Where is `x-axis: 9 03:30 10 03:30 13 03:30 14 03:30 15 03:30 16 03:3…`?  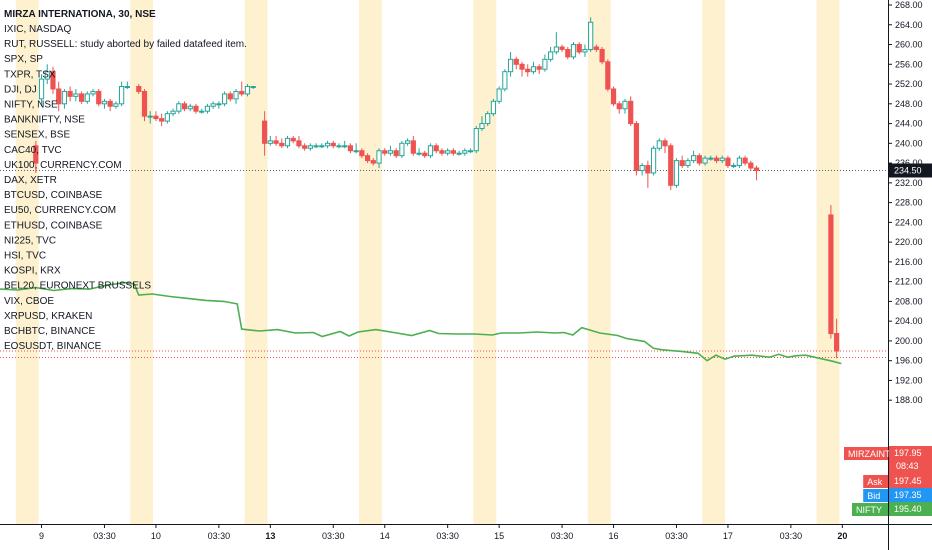
x-axis: 9 03:30 10 03:30 13 03:30 14 03:30 15 03:30 16 03:3… is located at coordinates (466, 537).